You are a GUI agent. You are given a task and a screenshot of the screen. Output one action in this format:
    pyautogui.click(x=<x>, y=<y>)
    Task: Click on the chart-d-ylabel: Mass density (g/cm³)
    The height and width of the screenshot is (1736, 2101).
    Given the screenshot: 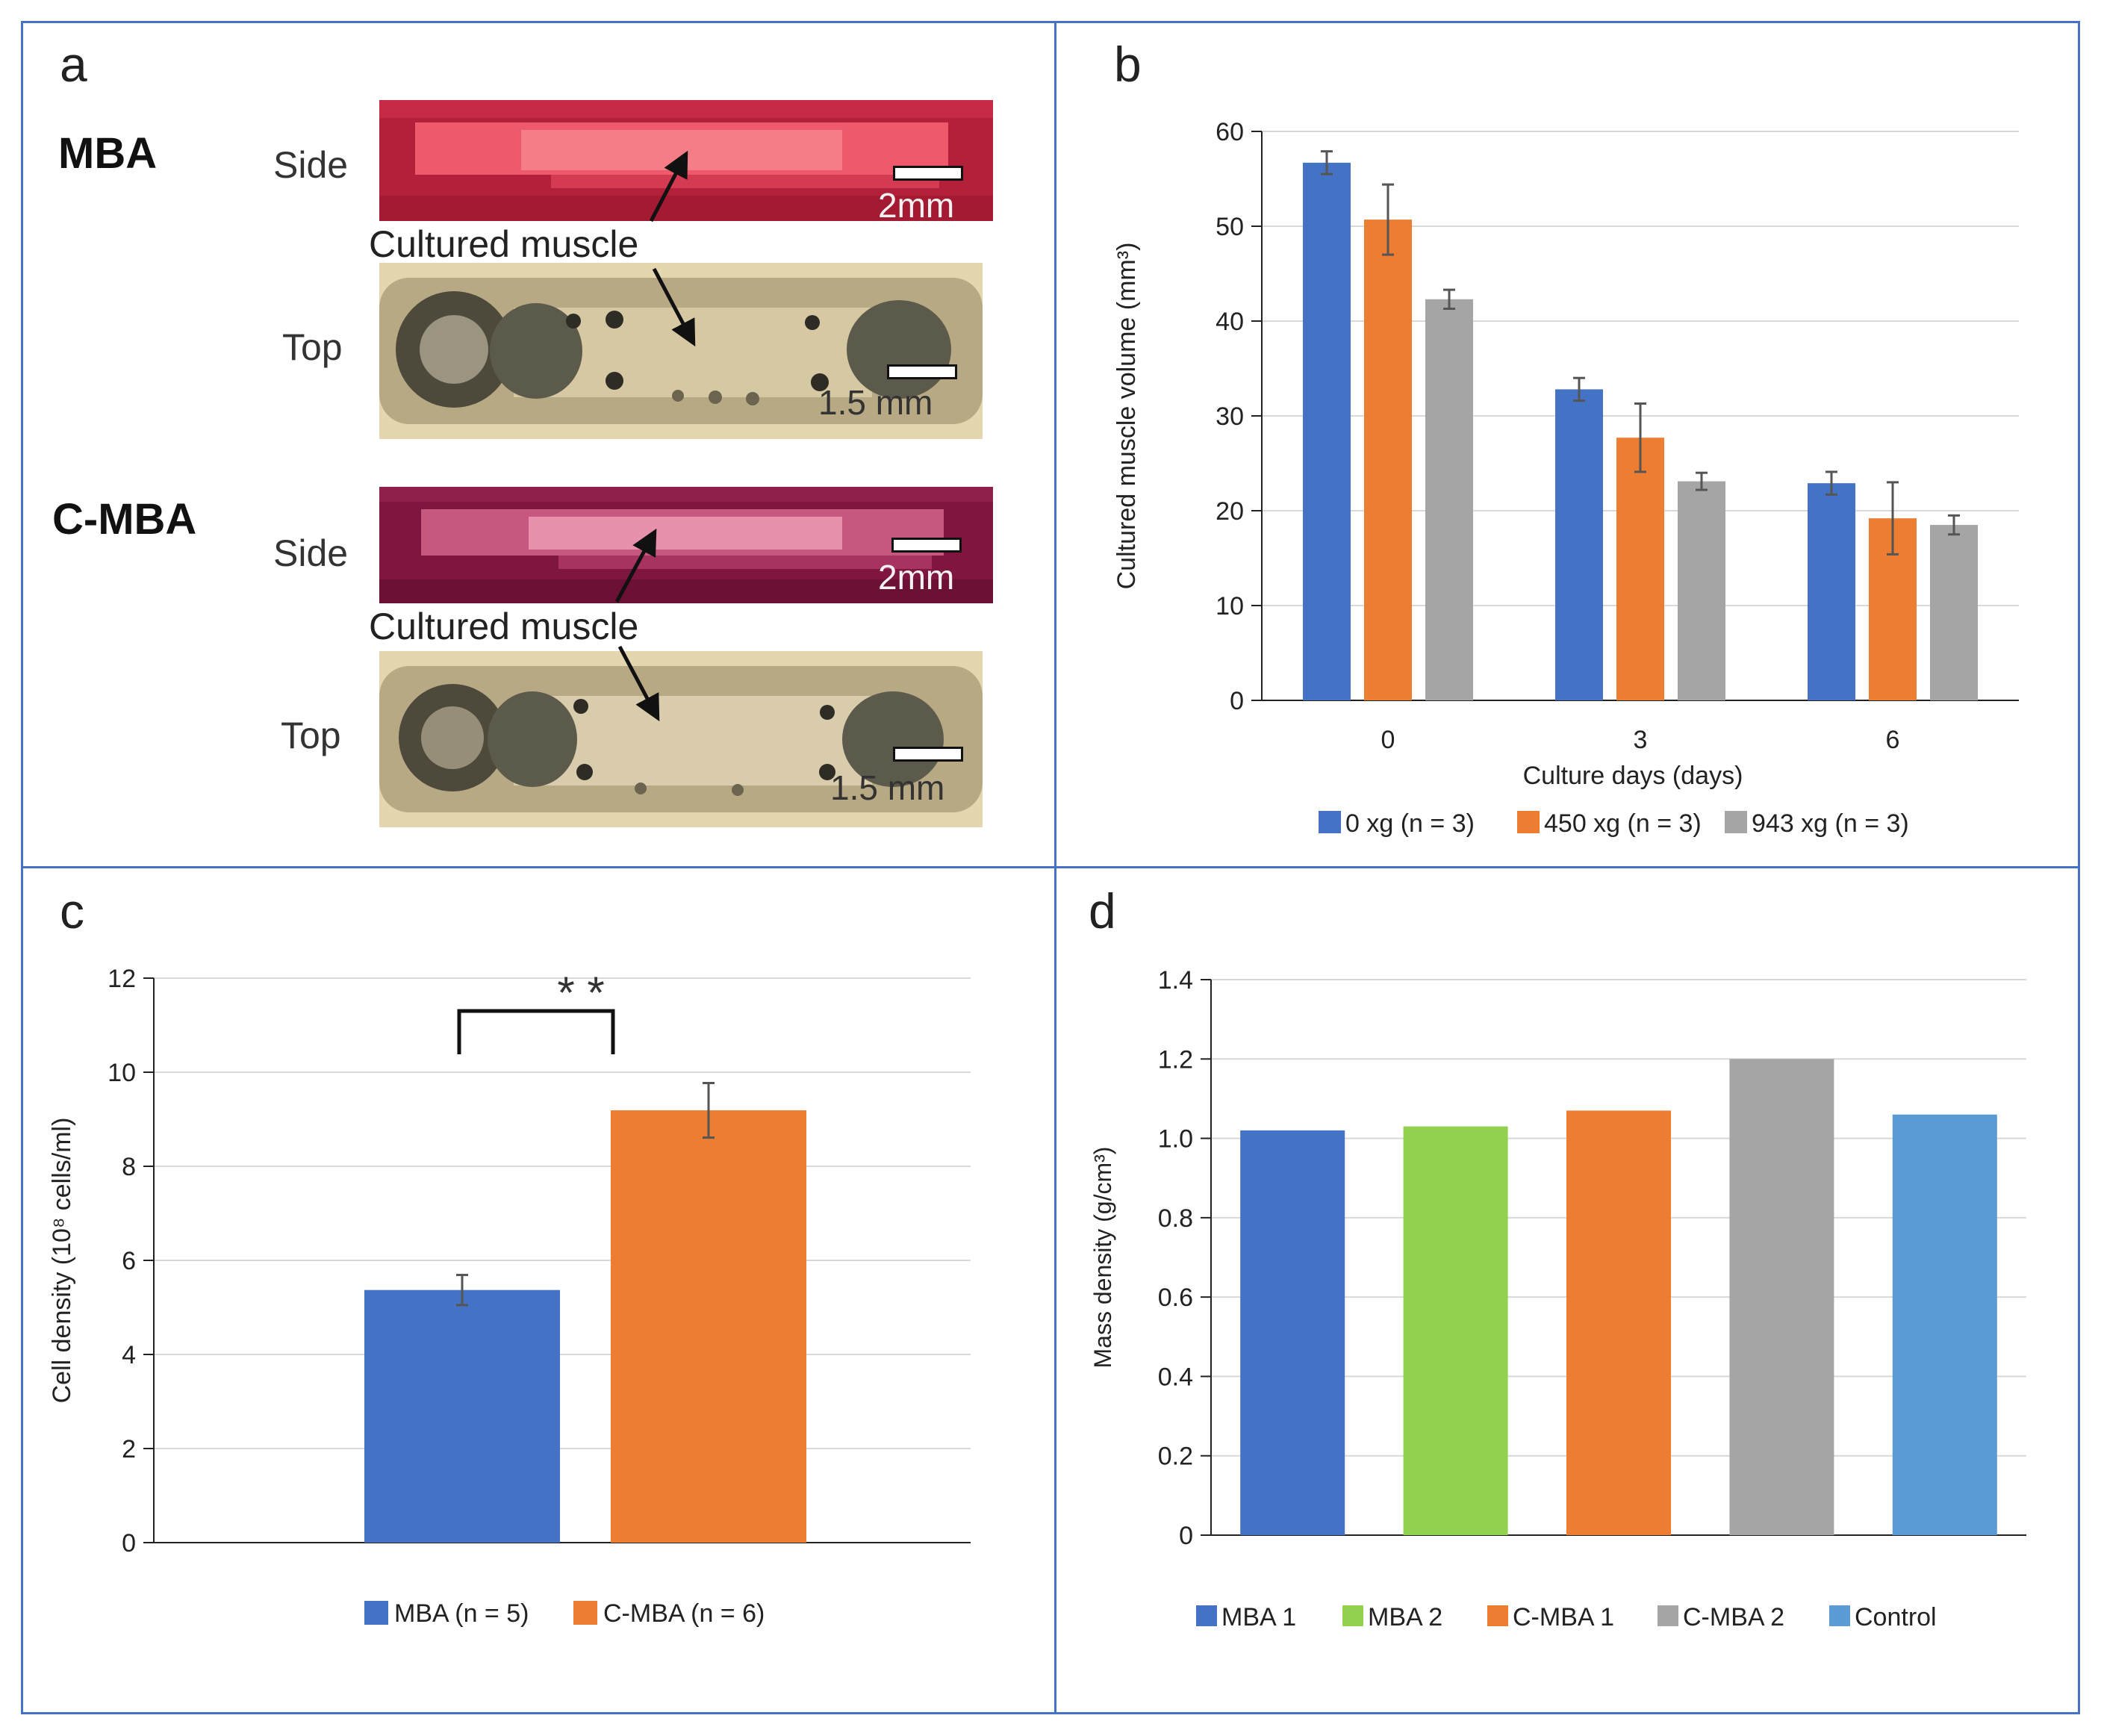 What is the action you would take?
    pyautogui.click(x=1102, y=1258)
    